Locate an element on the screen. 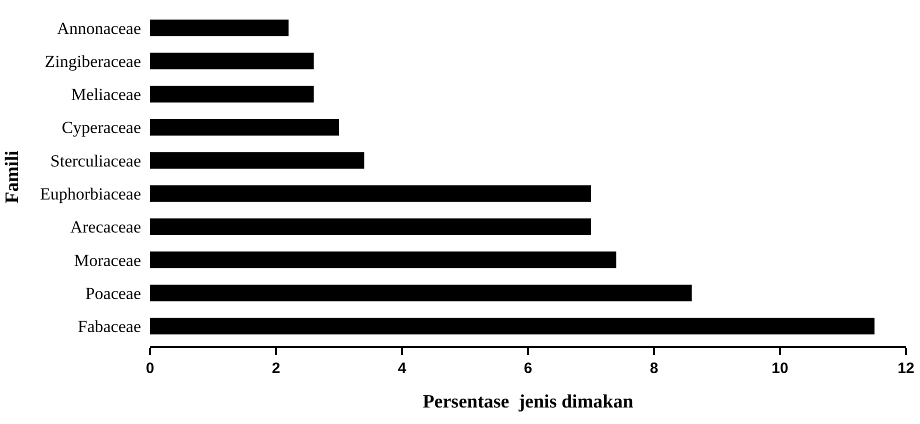  y-tick-label: Euphorbiaceae is located at coordinates (90, 194).